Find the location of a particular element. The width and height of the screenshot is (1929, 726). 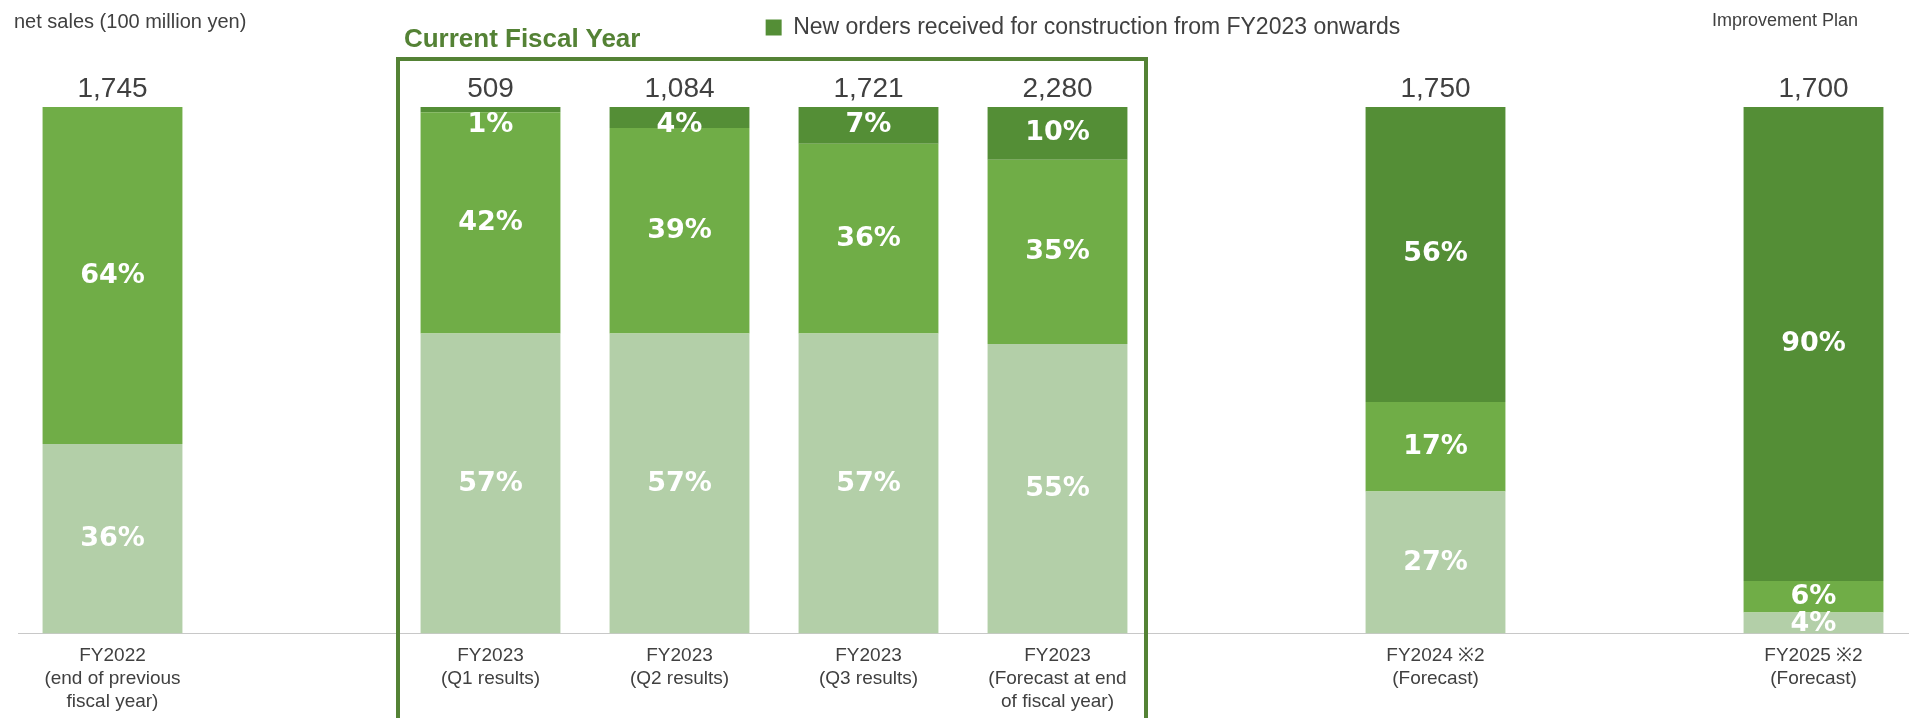

data-label: 42% is located at coordinates (490, 220).